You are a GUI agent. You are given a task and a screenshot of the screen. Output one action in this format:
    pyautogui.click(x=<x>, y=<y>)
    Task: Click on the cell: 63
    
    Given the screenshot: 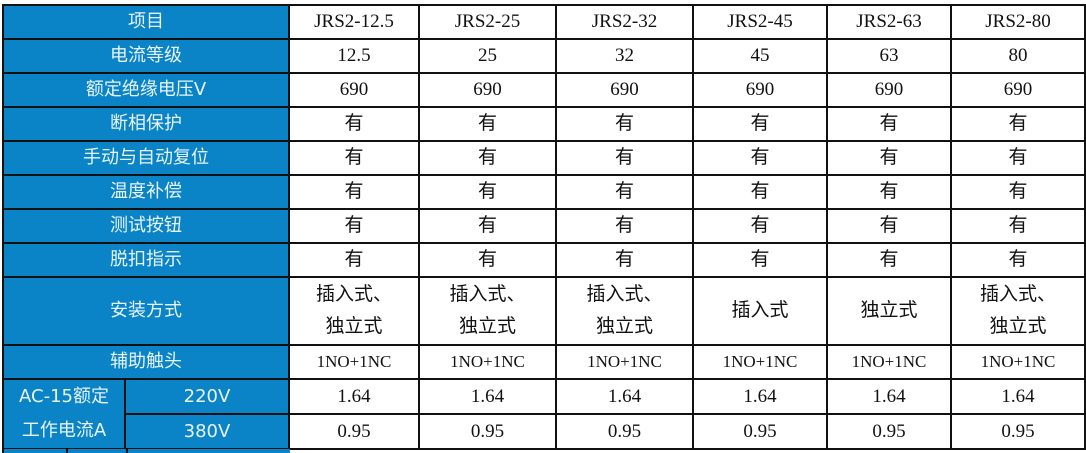 What is the action you would take?
    pyautogui.click(x=889, y=56)
    